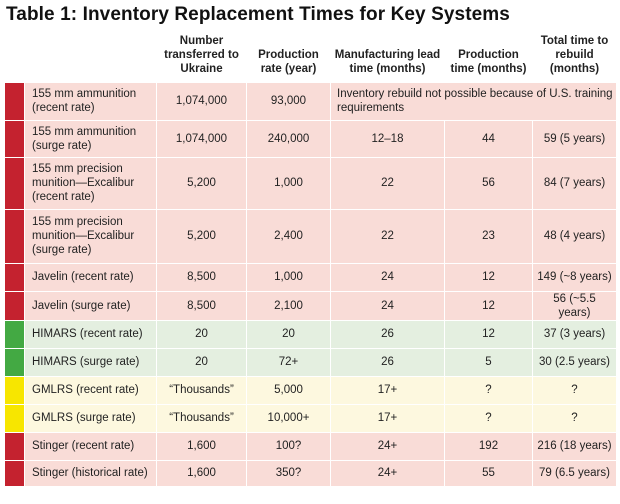 This screenshot has height=504, width=620. What do you see at coordinates (488, 183) in the screenshot?
I see `production-time-cell: 56` at bounding box center [488, 183].